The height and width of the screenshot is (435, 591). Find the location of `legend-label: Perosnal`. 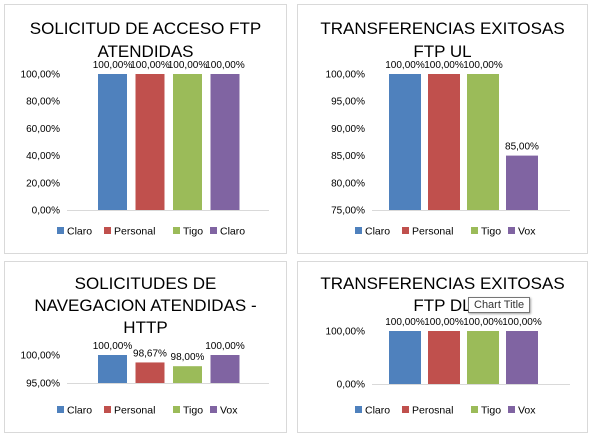

legend-label: Perosnal is located at coordinates (432, 411).